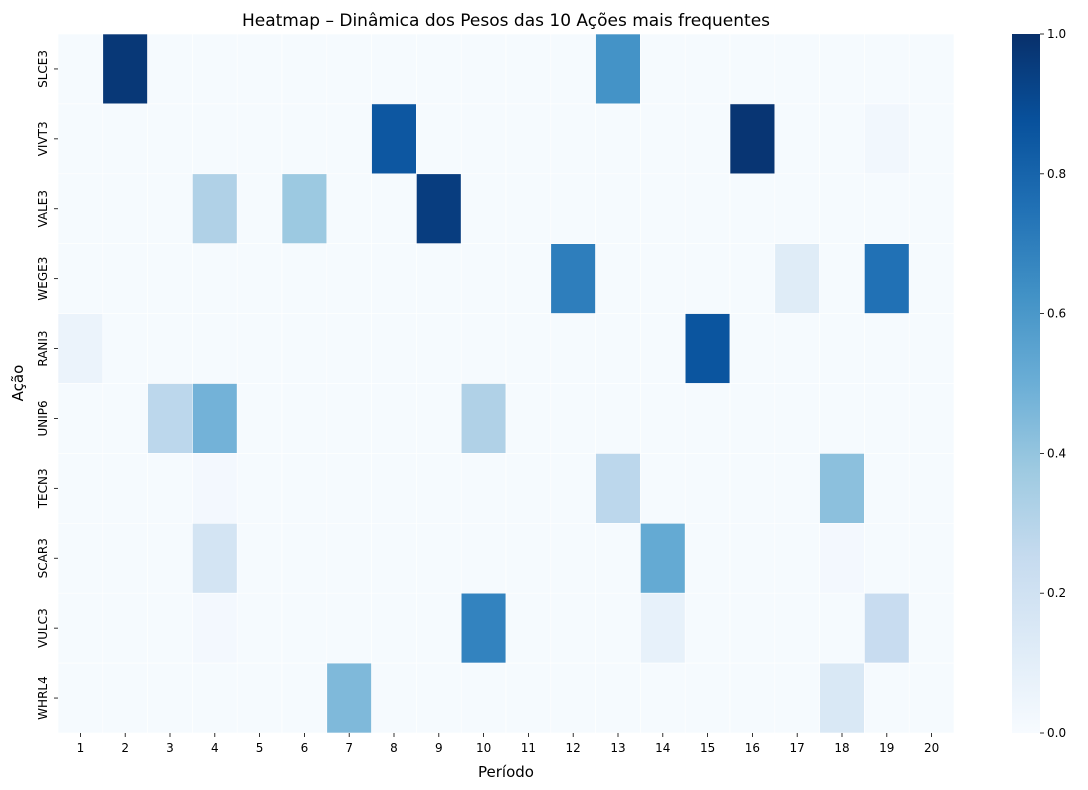 This screenshot has height=790, width=1088. What do you see at coordinates (18, 383) in the screenshot?
I see `y-axis-label: Ação` at bounding box center [18, 383].